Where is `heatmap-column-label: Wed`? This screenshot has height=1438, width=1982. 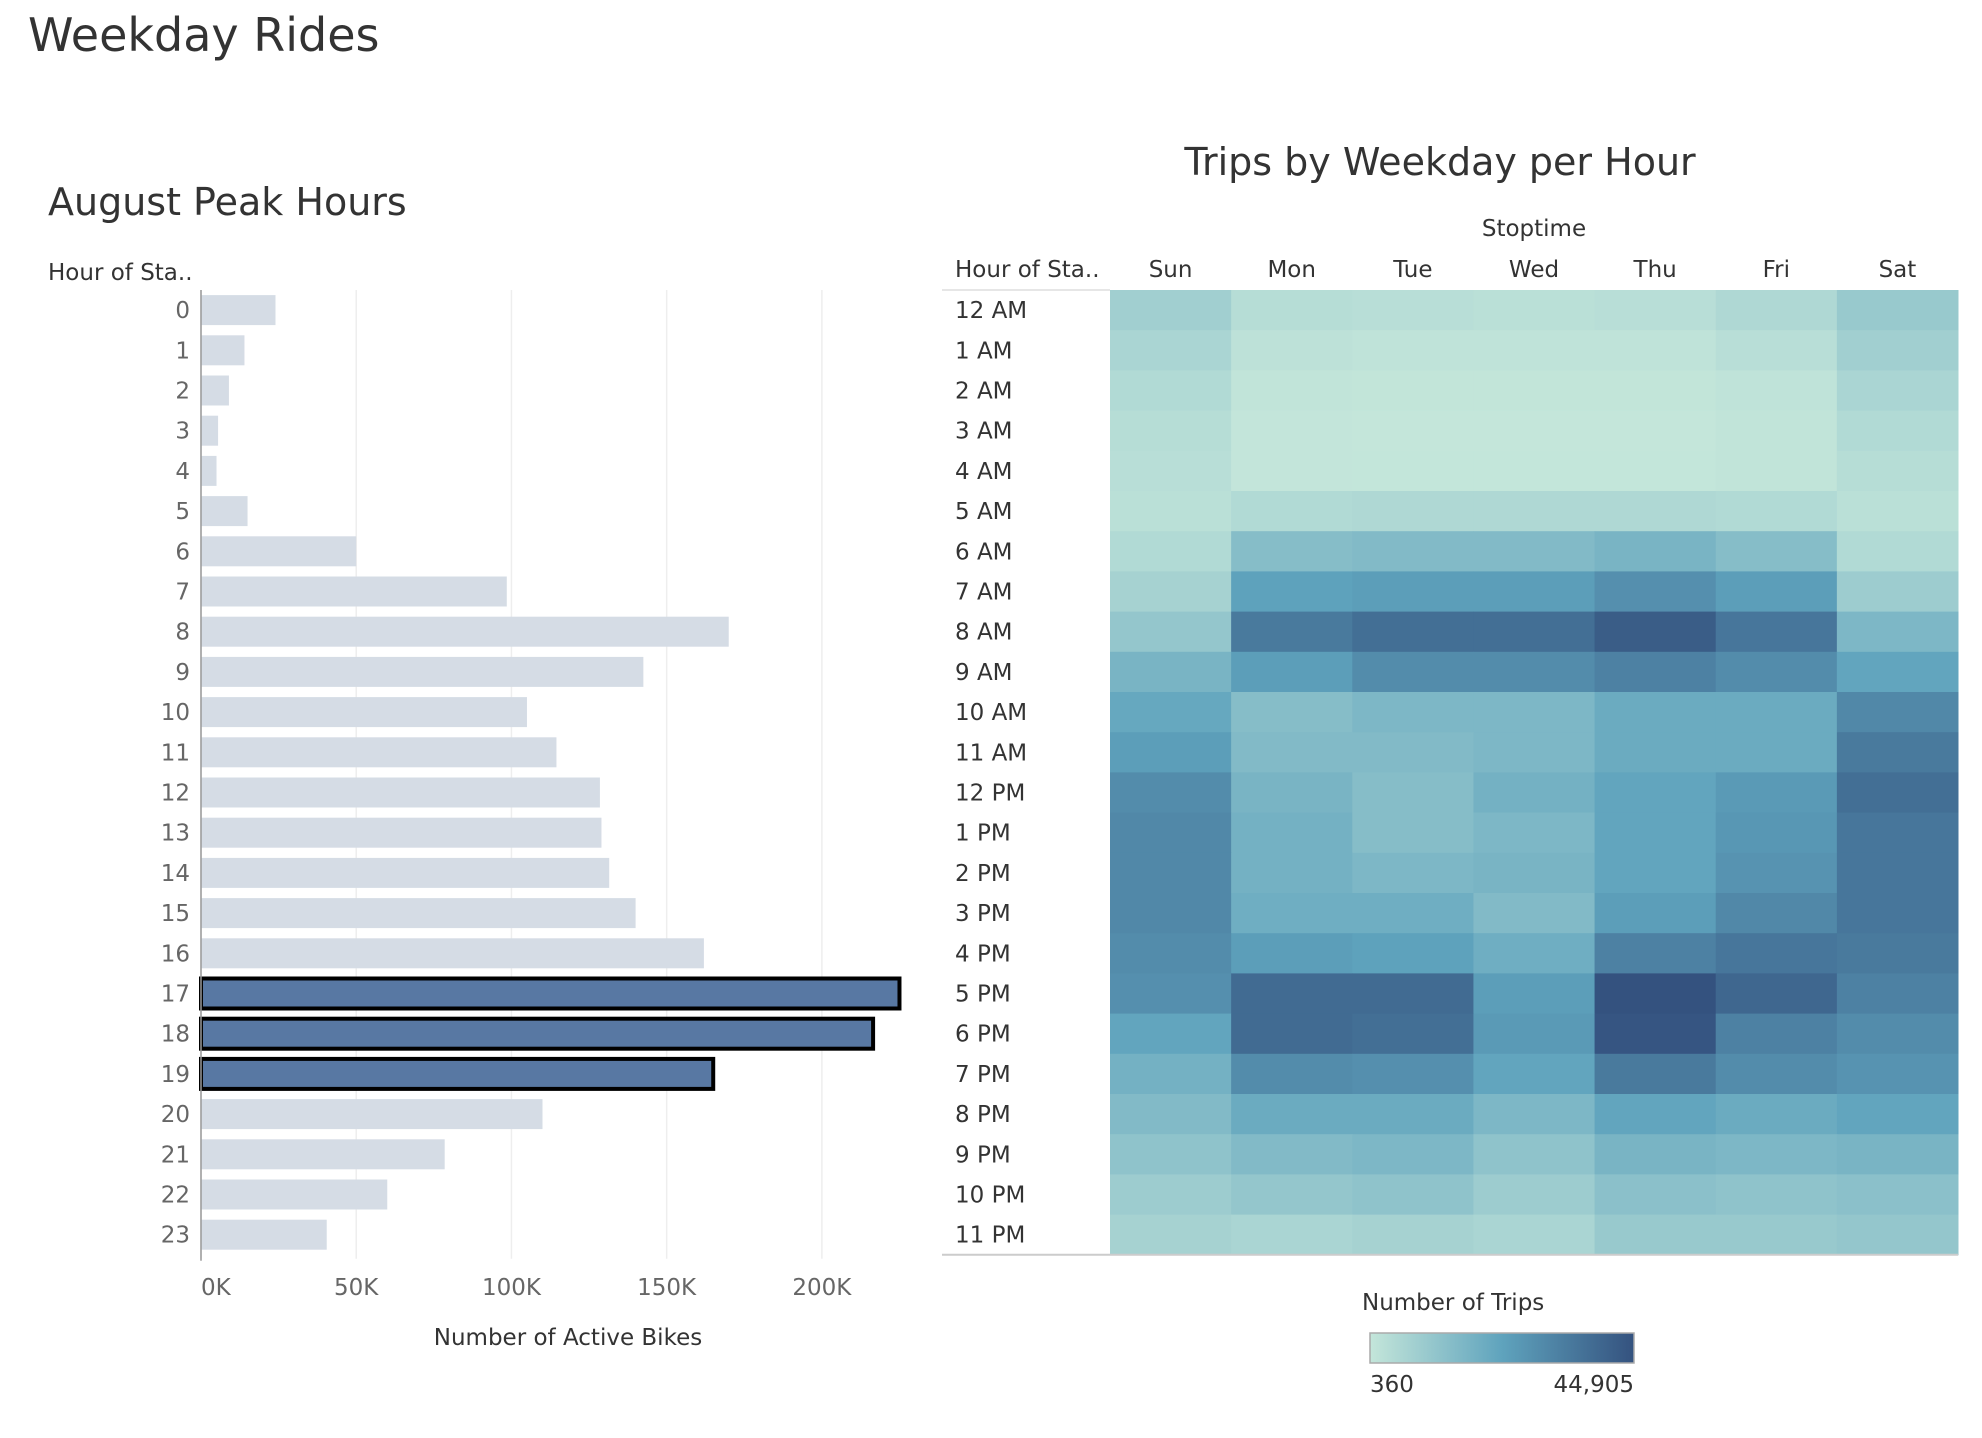
heatmap-column-label: Wed is located at coordinates (1534, 270).